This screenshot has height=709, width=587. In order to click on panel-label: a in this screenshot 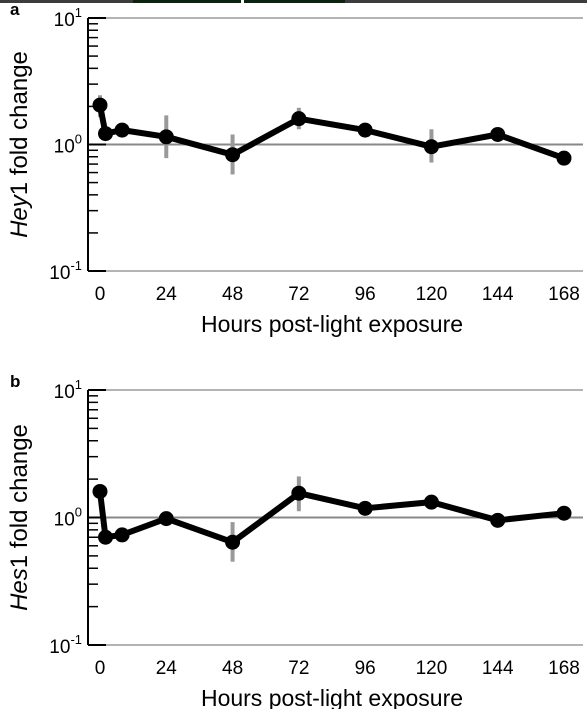, I will do `click(15, 9)`.